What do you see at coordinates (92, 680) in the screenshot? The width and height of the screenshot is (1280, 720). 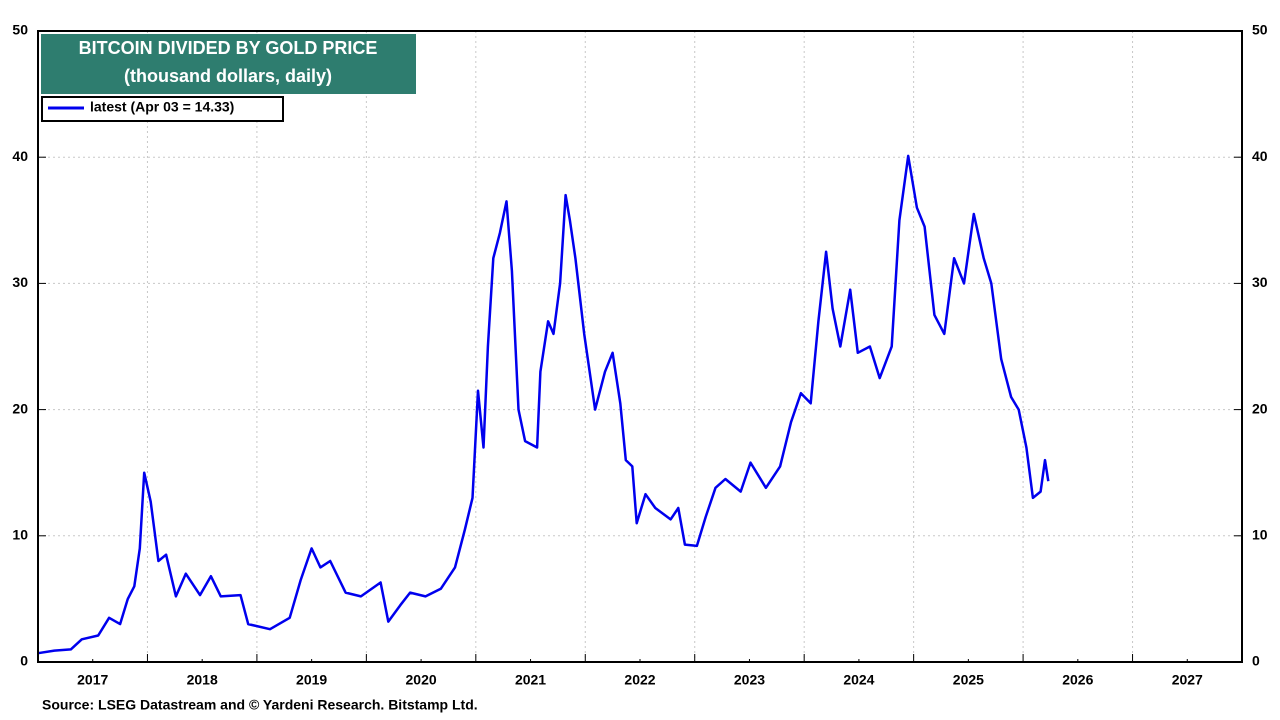 I see `x-tick-label: 2017` at bounding box center [92, 680].